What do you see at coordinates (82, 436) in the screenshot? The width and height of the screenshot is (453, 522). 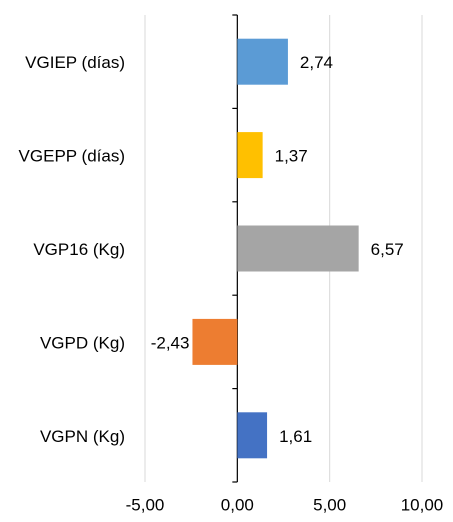 I see `y-tick-label: VGPN (Kg)` at bounding box center [82, 436].